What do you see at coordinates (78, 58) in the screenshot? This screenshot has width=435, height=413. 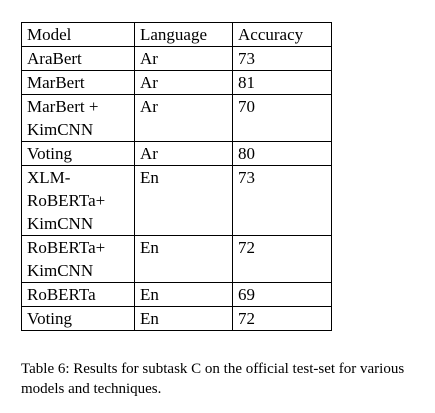 I see `model-cell: AraBert` at bounding box center [78, 58].